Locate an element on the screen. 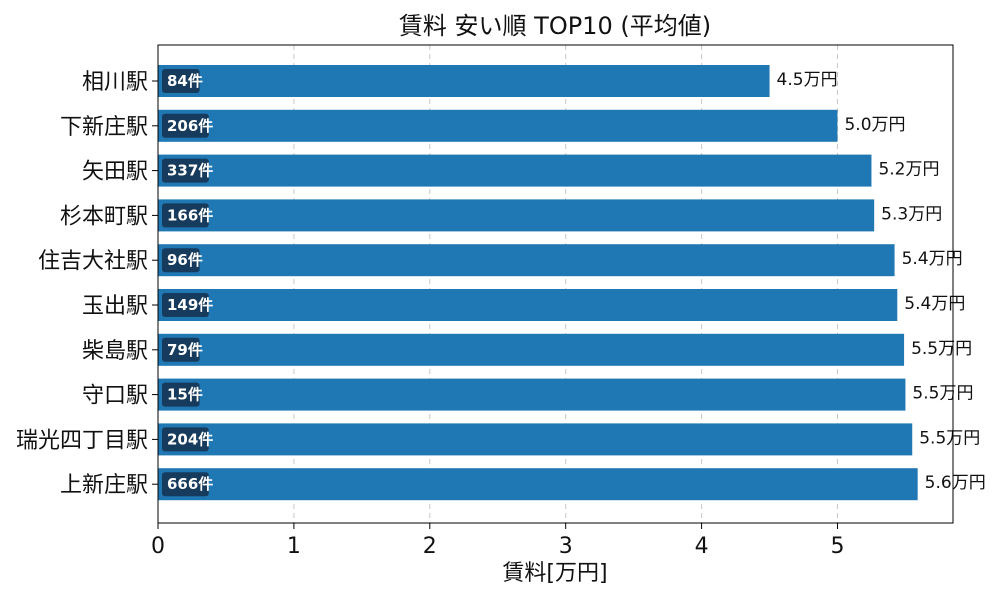  count-label: 79件 is located at coordinates (185, 350).